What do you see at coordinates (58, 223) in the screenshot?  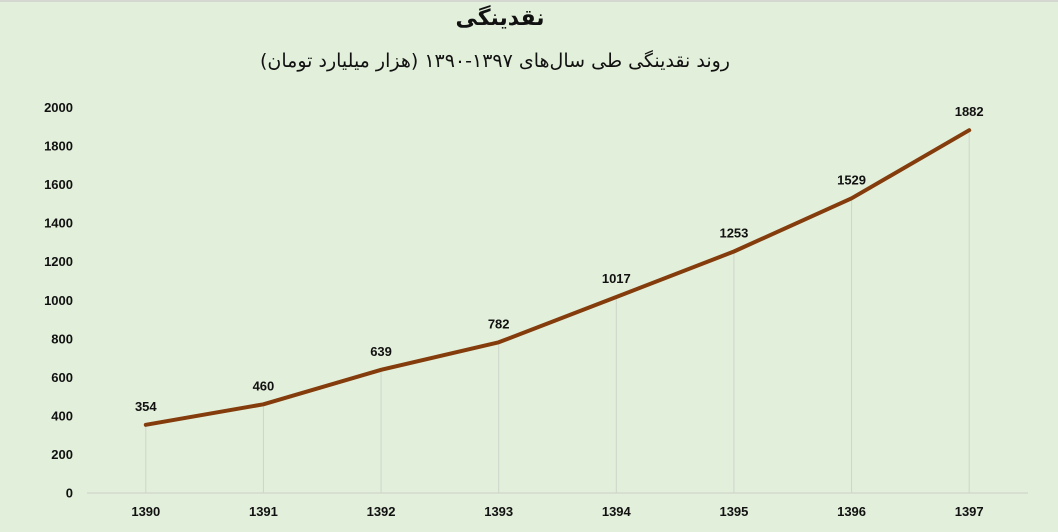 I see `y-axis-tick-label: 1400` at bounding box center [58, 223].